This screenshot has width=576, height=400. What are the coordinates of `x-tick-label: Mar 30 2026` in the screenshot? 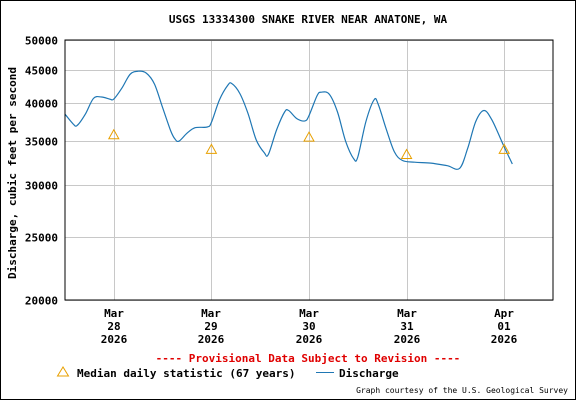 It's located at (309, 326).